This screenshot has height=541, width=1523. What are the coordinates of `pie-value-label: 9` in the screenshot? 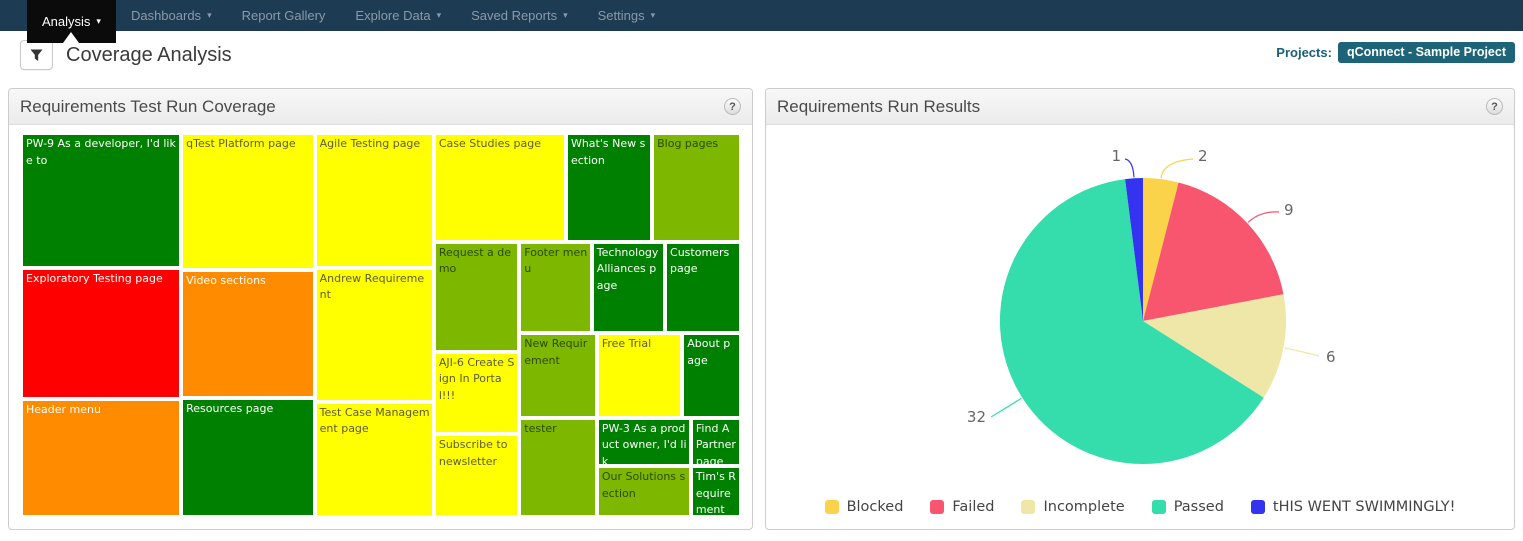 It's located at (1289, 210).